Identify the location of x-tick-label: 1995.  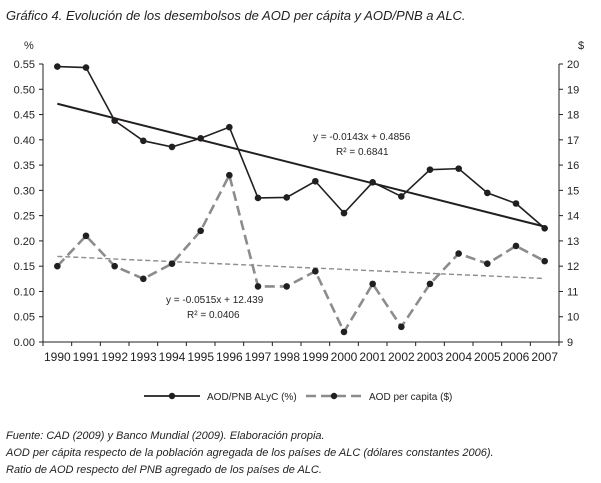
(200, 357).